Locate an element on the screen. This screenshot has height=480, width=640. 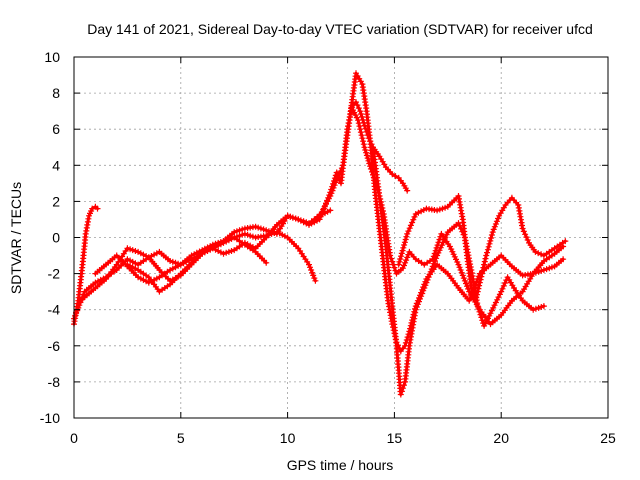
y-tick-label: 2 is located at coordinates (56, 201).